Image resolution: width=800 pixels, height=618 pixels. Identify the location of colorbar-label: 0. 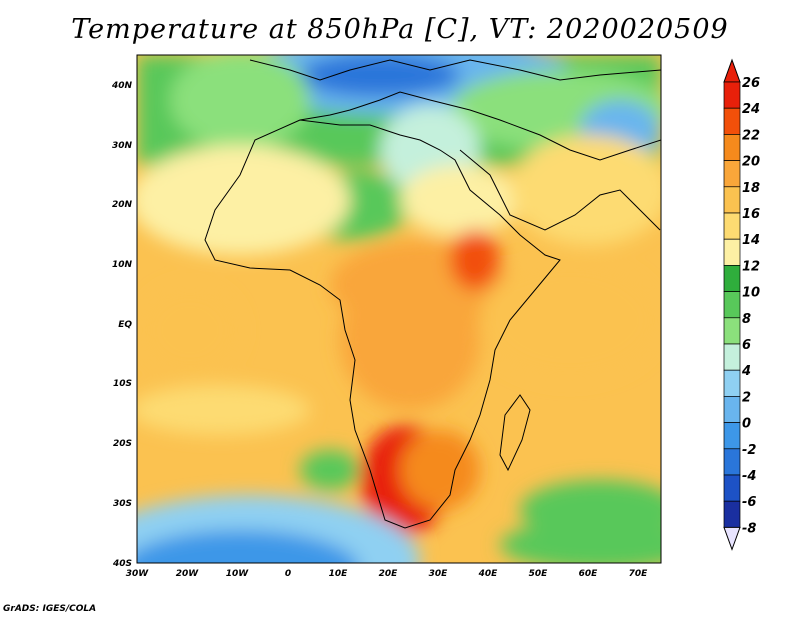
(746, 424).